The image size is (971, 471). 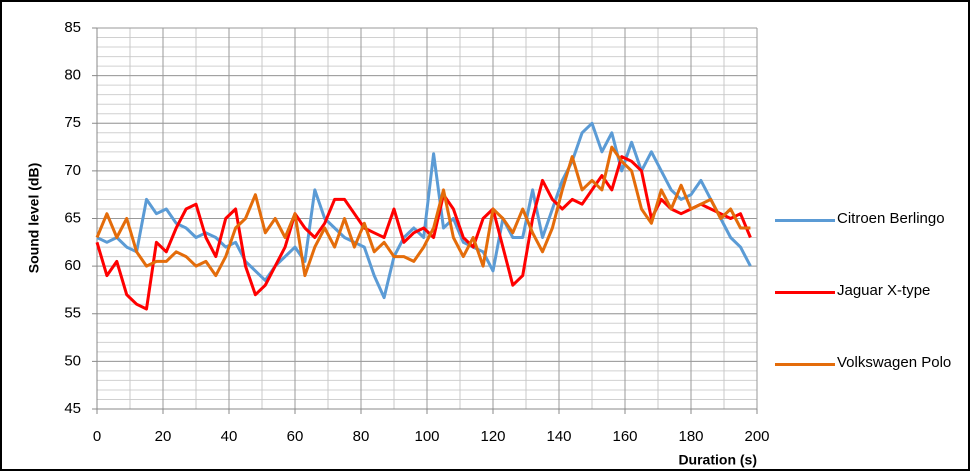 What do you see at coordinates (229, 436) in the screenshot?
I see `x-tick-label: 40` at bounding box center [229, 436].